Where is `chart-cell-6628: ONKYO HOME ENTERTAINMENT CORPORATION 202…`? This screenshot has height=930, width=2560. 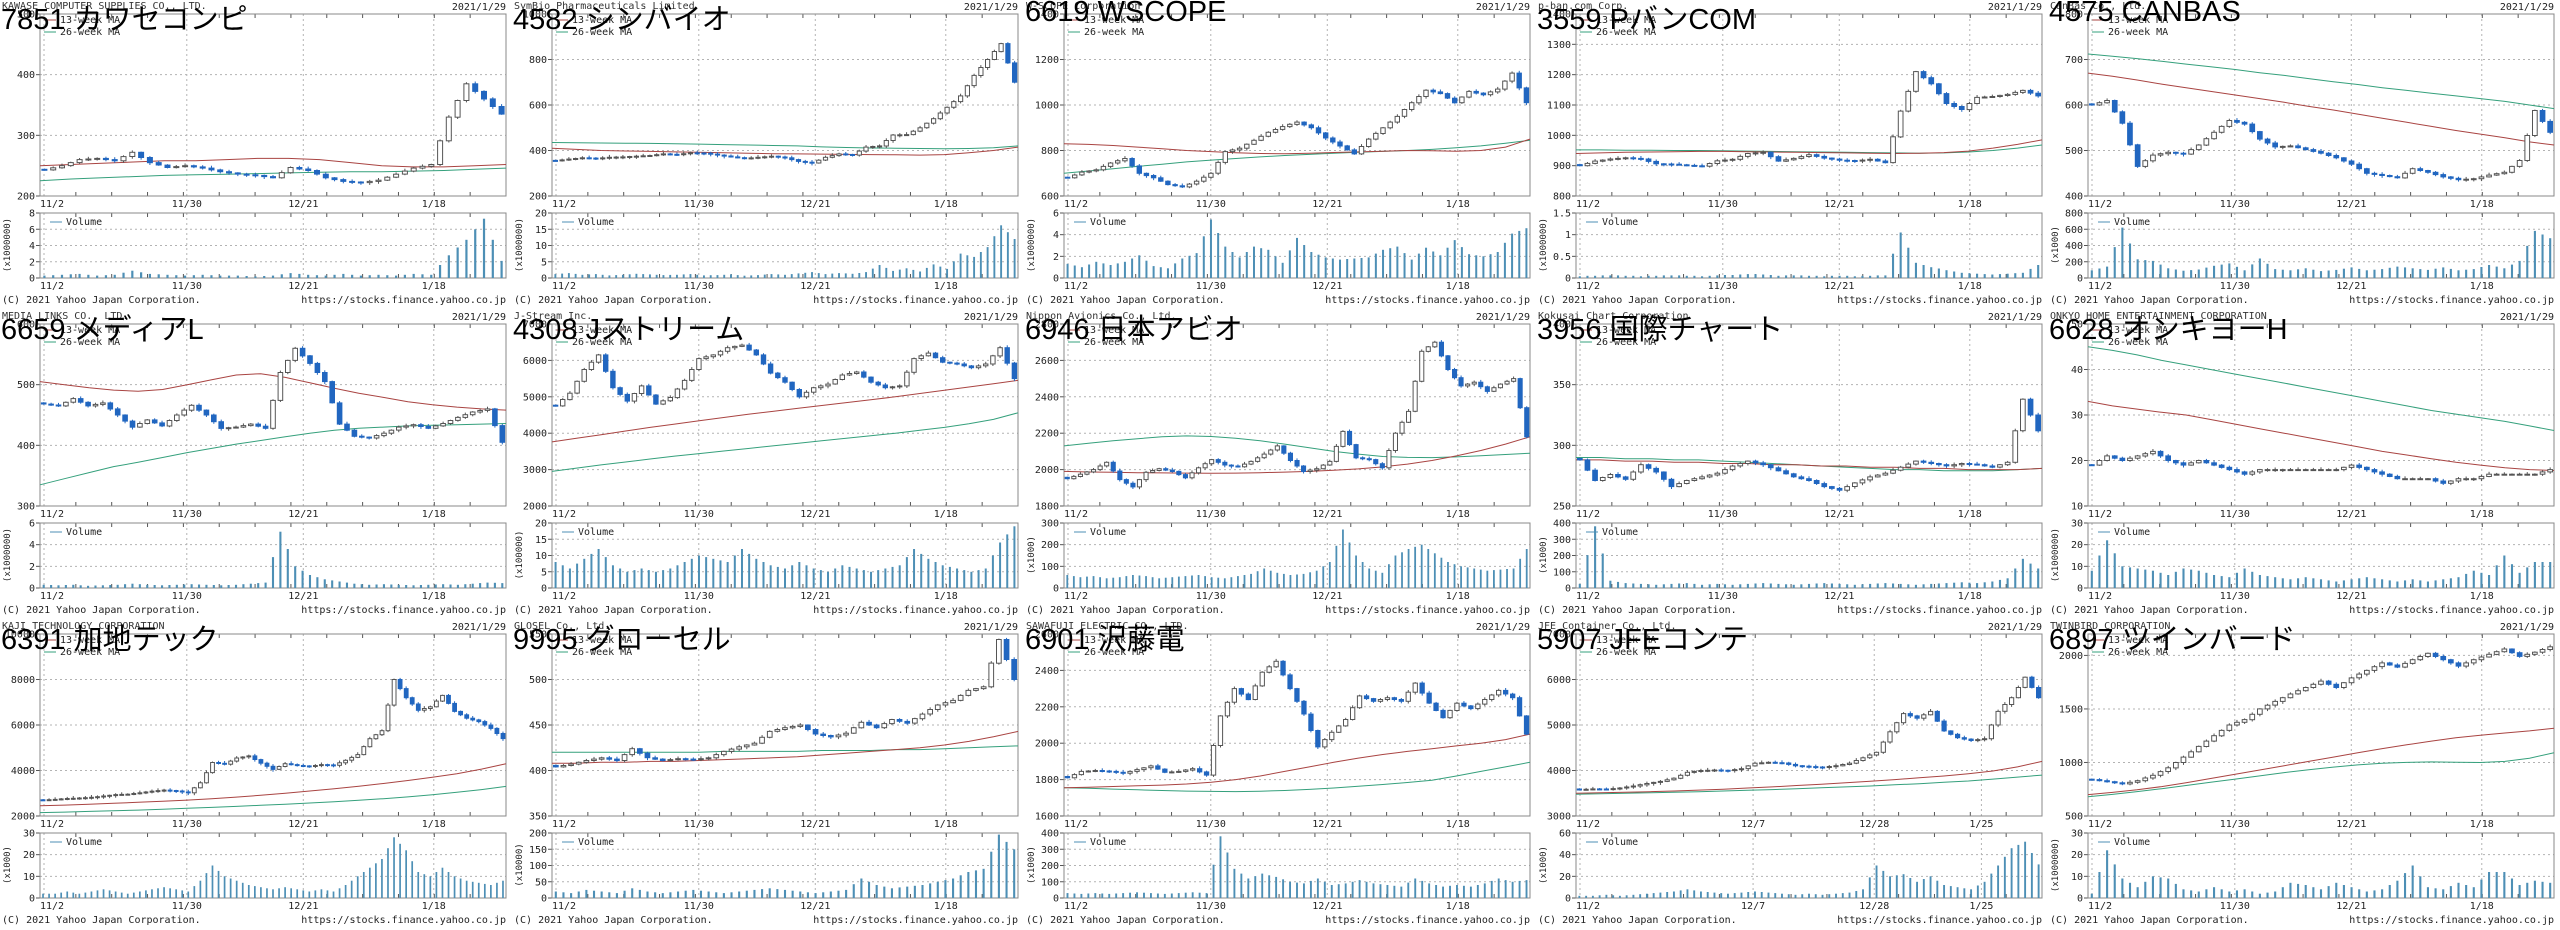 chart-cell-6628: ONKYO HOME ENTERTAINMENT CORPORATION 202… is located at coordinates (2304, 465).